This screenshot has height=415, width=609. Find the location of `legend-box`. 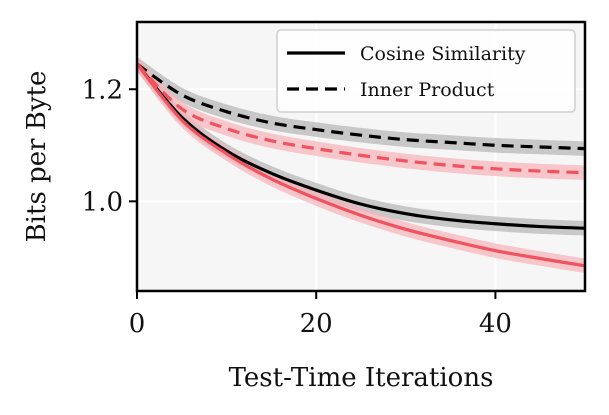

legend-box is located at coordinates (426, 71).